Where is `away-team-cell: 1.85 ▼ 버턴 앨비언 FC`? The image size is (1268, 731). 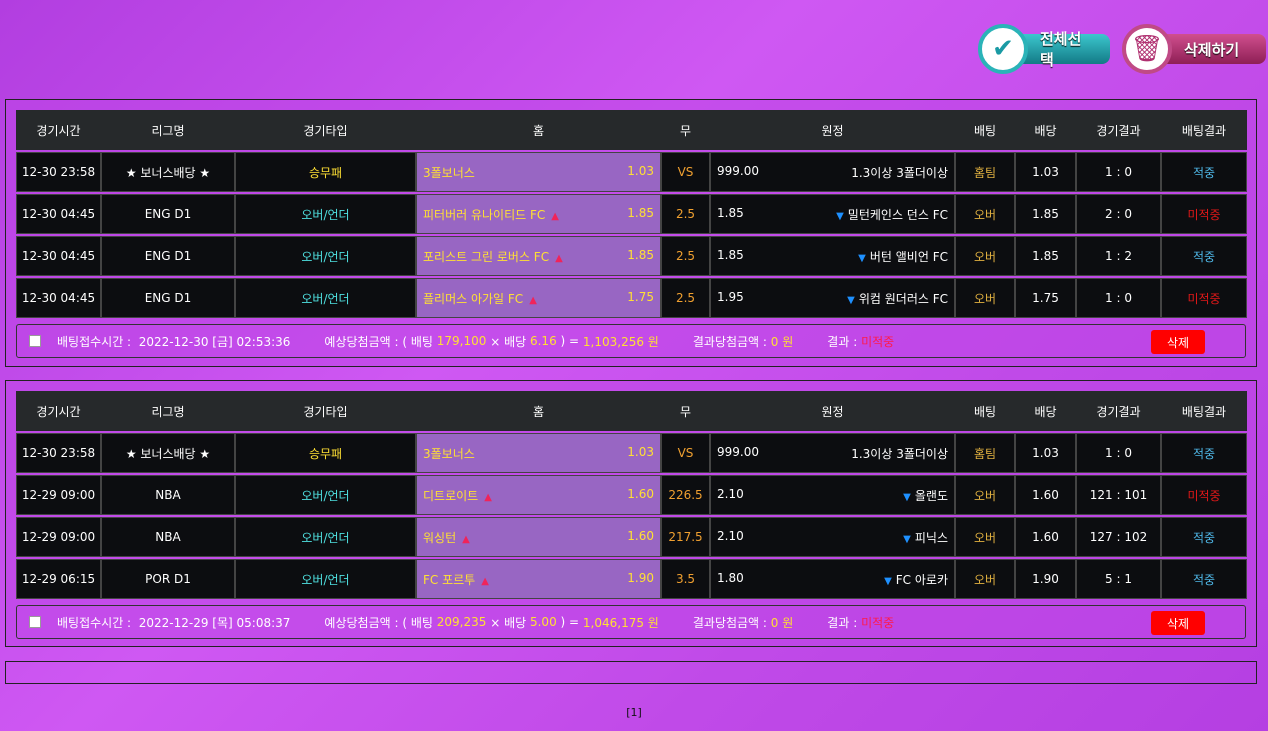 away-team-cell: 1.85 ▼ 버턴 앨비언 FC is located at coordinates (832, 256).